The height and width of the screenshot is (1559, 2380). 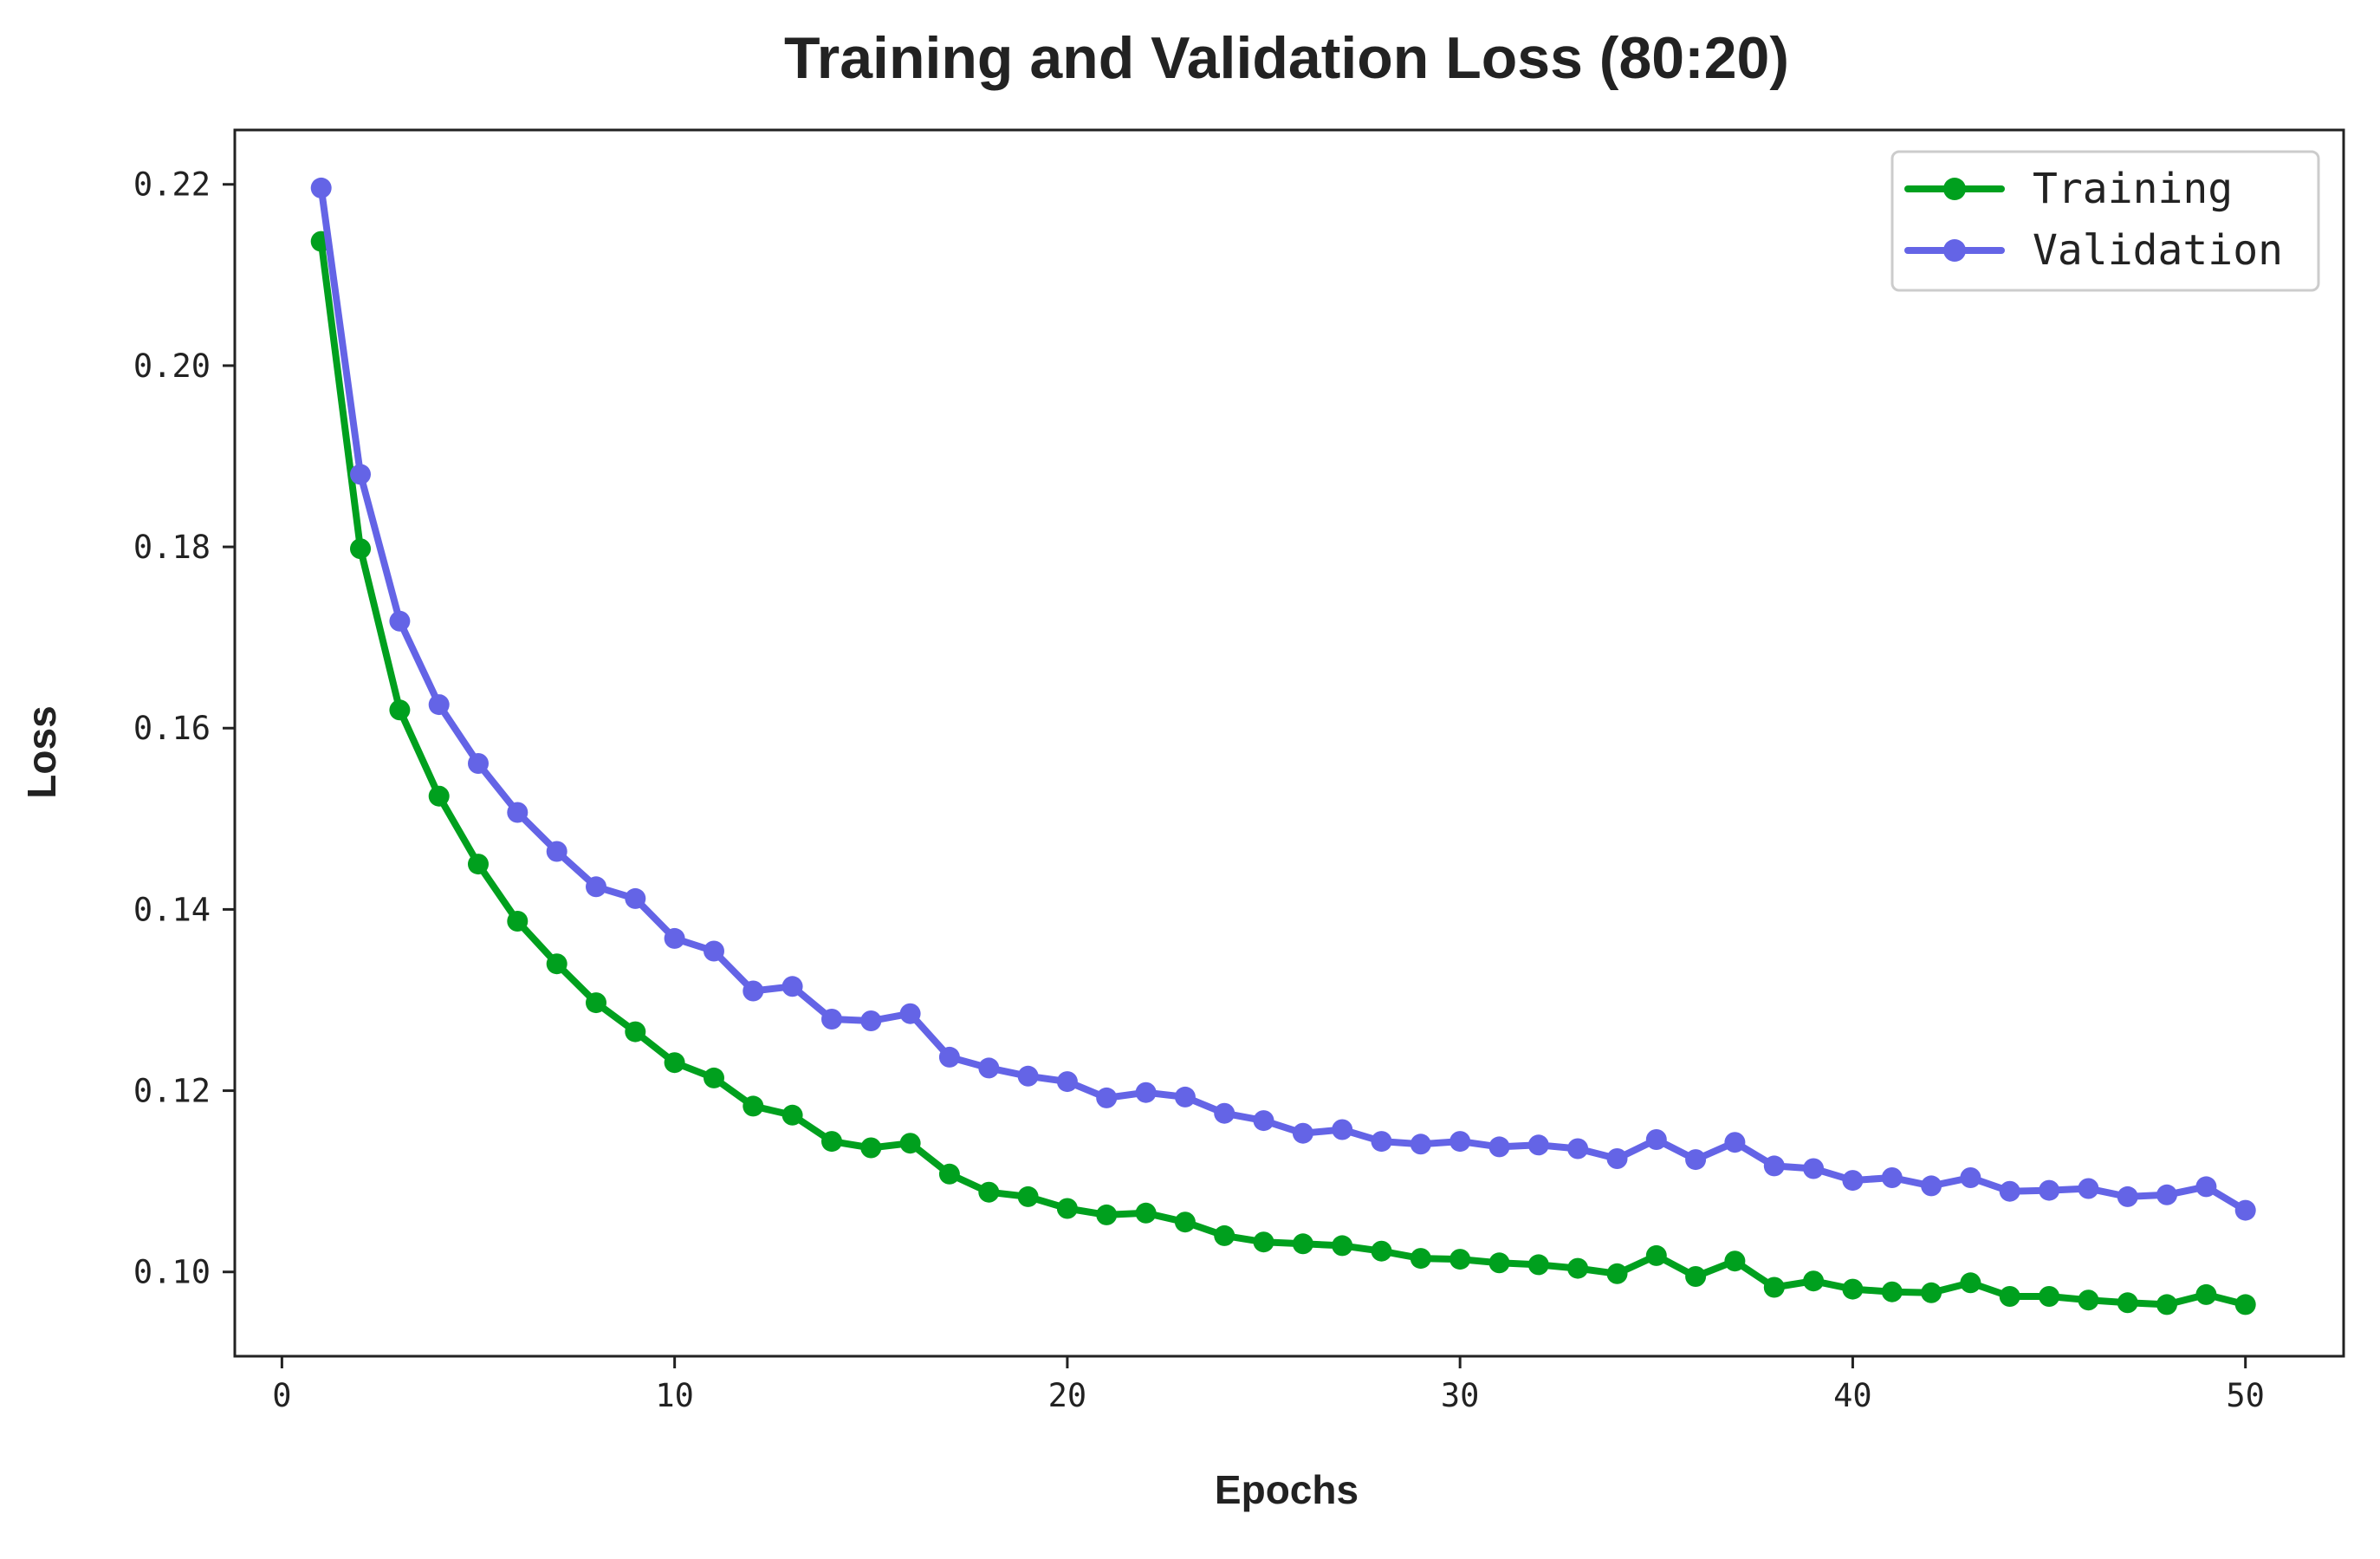 What do you see at coordinates (1954, 189) in the screenshot?
I see `legend-swatch-training-marker` at bounding box center [1954, 189].